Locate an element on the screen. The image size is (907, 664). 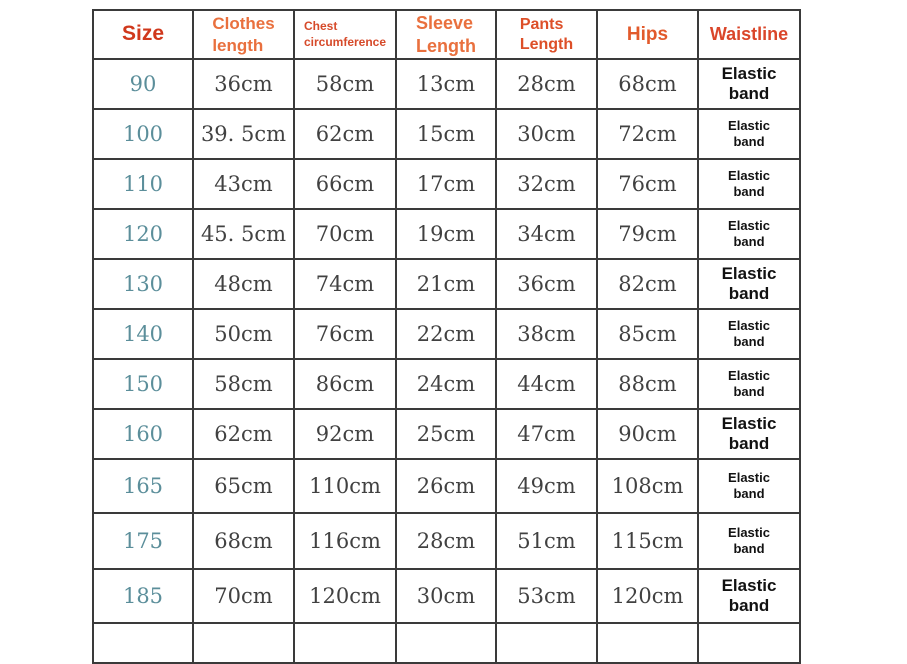
cell-clothes_length: 70cm is located at coordinates (243, 596).